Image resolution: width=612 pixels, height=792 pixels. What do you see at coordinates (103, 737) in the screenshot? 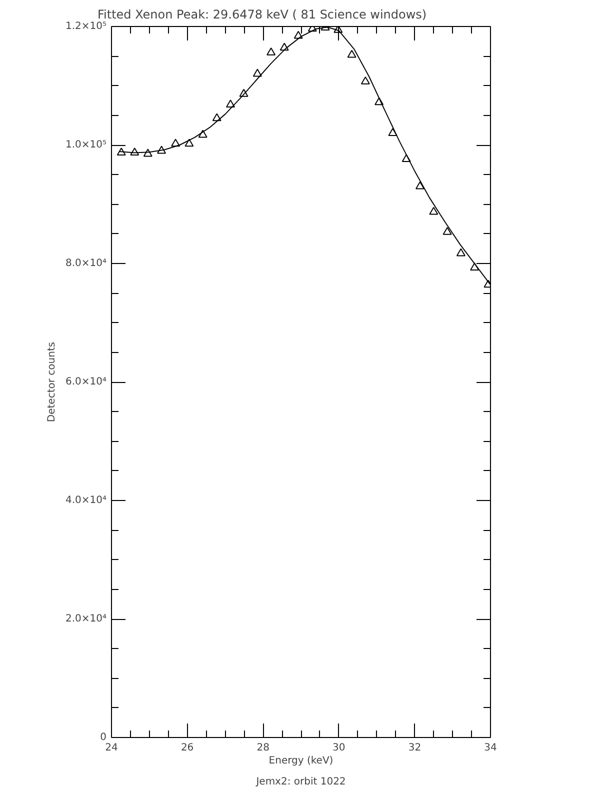
I see `y-tick-label: 0` at bounding box center [103, 737].